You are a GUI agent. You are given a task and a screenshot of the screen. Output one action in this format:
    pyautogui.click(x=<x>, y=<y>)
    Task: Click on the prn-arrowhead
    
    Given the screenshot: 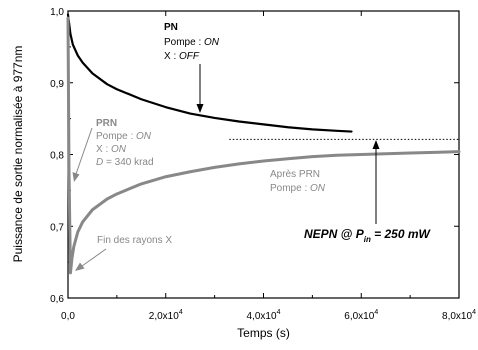 What is the action you would take?
    pyautogui.click(x=76, y=177)
    